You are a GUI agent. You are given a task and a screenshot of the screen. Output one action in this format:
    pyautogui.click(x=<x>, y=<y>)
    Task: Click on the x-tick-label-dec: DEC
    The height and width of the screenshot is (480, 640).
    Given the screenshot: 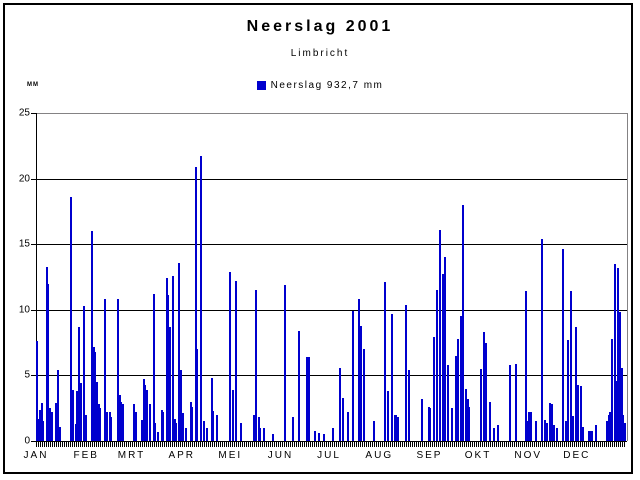 What is the action you would take?
    pyautogui.click(x=577, y=455)
    